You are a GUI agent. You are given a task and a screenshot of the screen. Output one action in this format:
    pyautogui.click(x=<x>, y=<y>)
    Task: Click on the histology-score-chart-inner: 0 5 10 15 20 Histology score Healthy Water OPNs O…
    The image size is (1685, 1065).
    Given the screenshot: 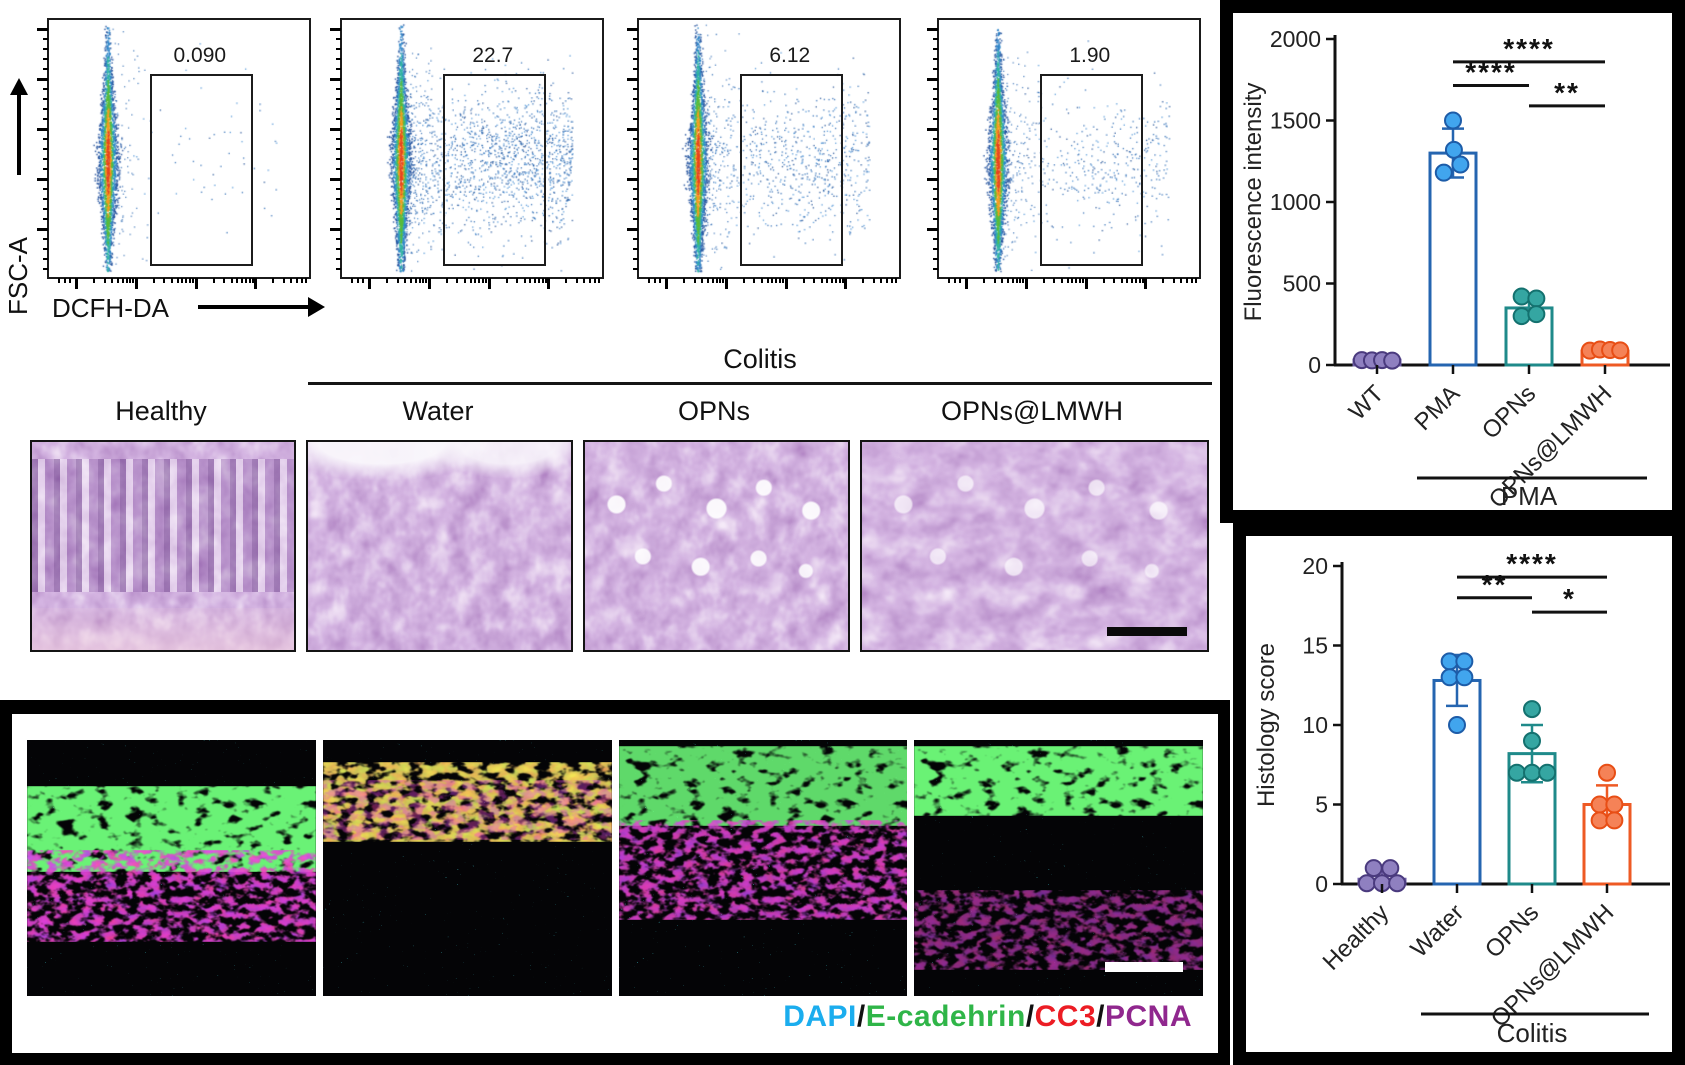 What is the action you would take?
    pyautogui.click(x=1459, y=794)
    